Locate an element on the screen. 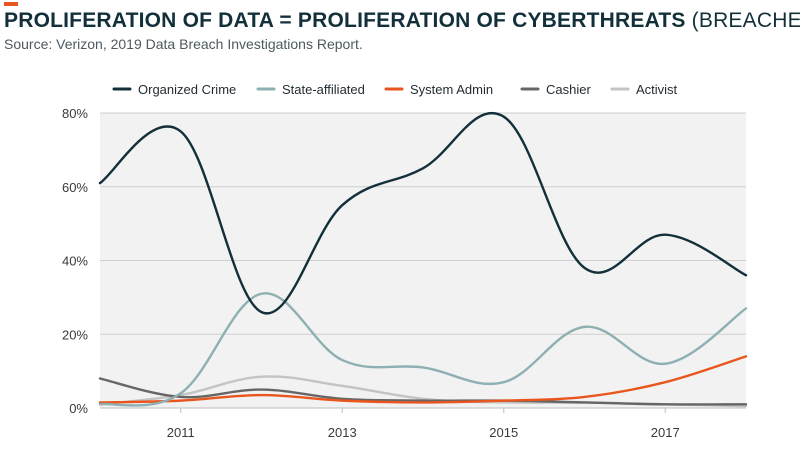  legend-label-organized-crime: Organized Crime is located at coordinates (187, 89).